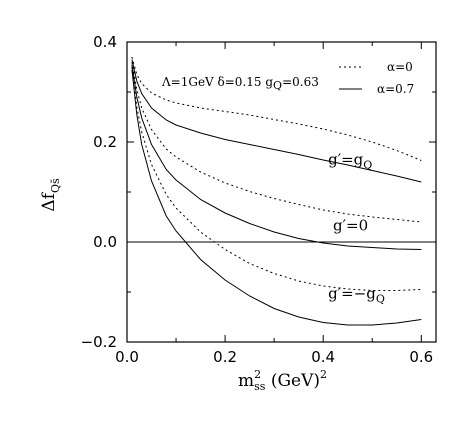  Describe the element at coordinates (282, 380) in the screenshot. I see `x-axis-title: m2 ss (GeV)2` at that location.